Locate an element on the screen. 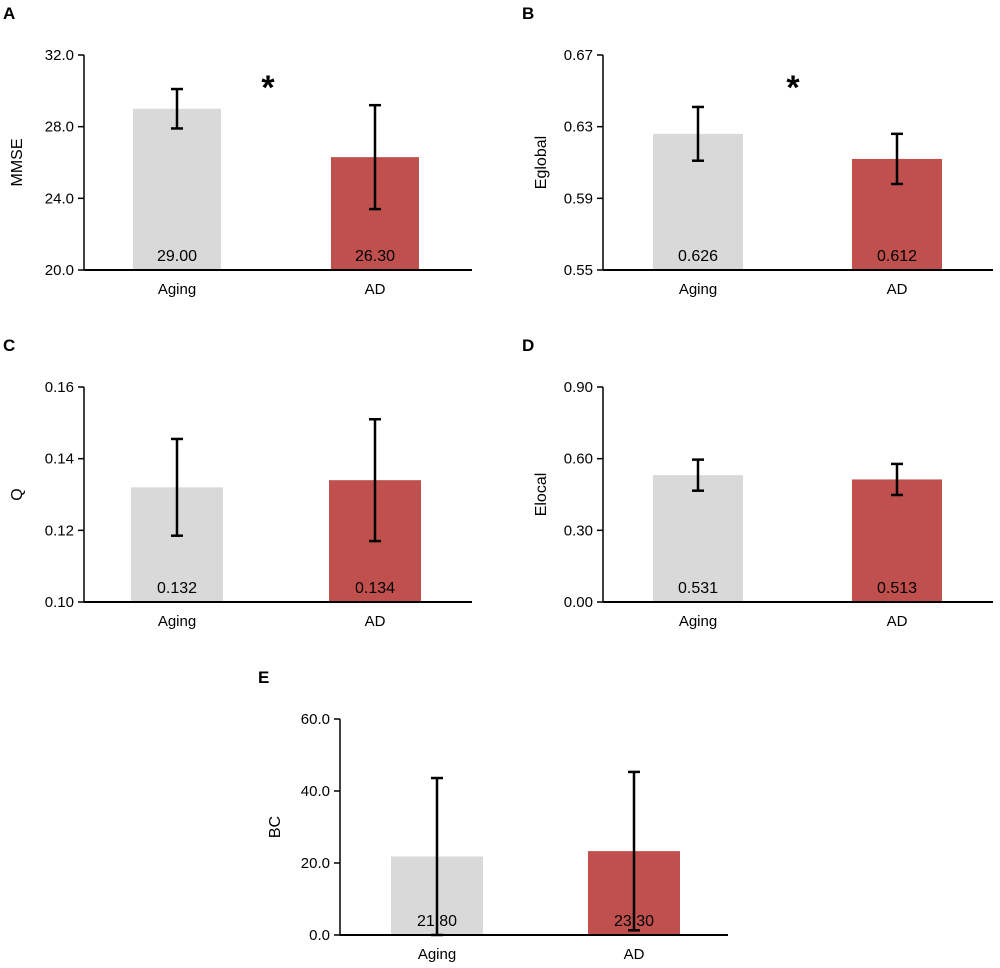 Image resolution: width=1000 pixels, height=968 pixels. data-label: 0.531 is located at coordinates (698, 588).